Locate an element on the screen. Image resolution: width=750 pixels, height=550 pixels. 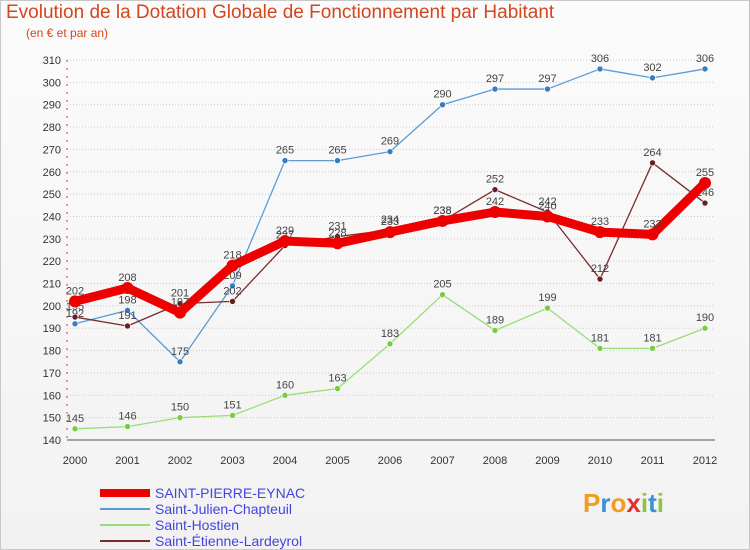
y-tick-label: 310 is located at coordinates (52, 61).